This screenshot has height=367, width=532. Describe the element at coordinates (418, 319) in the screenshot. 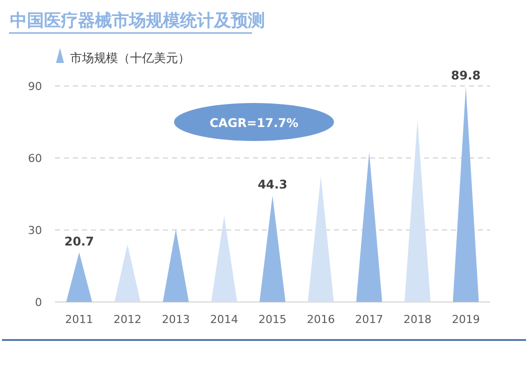

I see `x-tick-label: 2018` at that location.